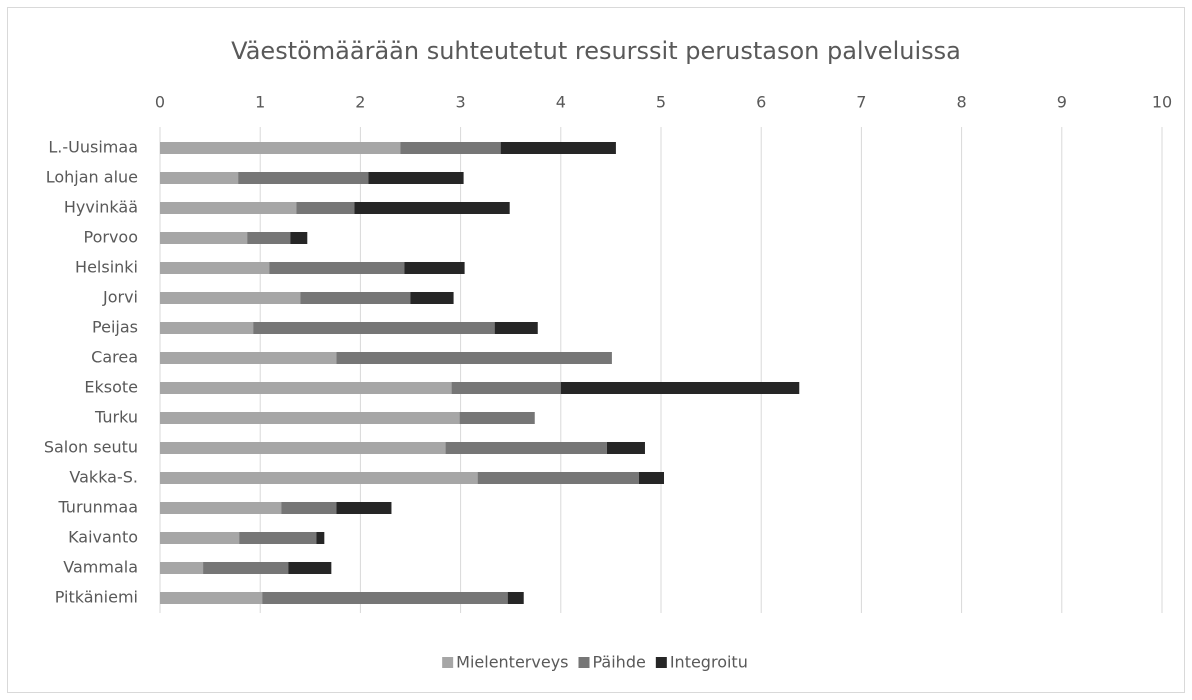  I want to click on x-tick-label: 8, so click(962, 102).